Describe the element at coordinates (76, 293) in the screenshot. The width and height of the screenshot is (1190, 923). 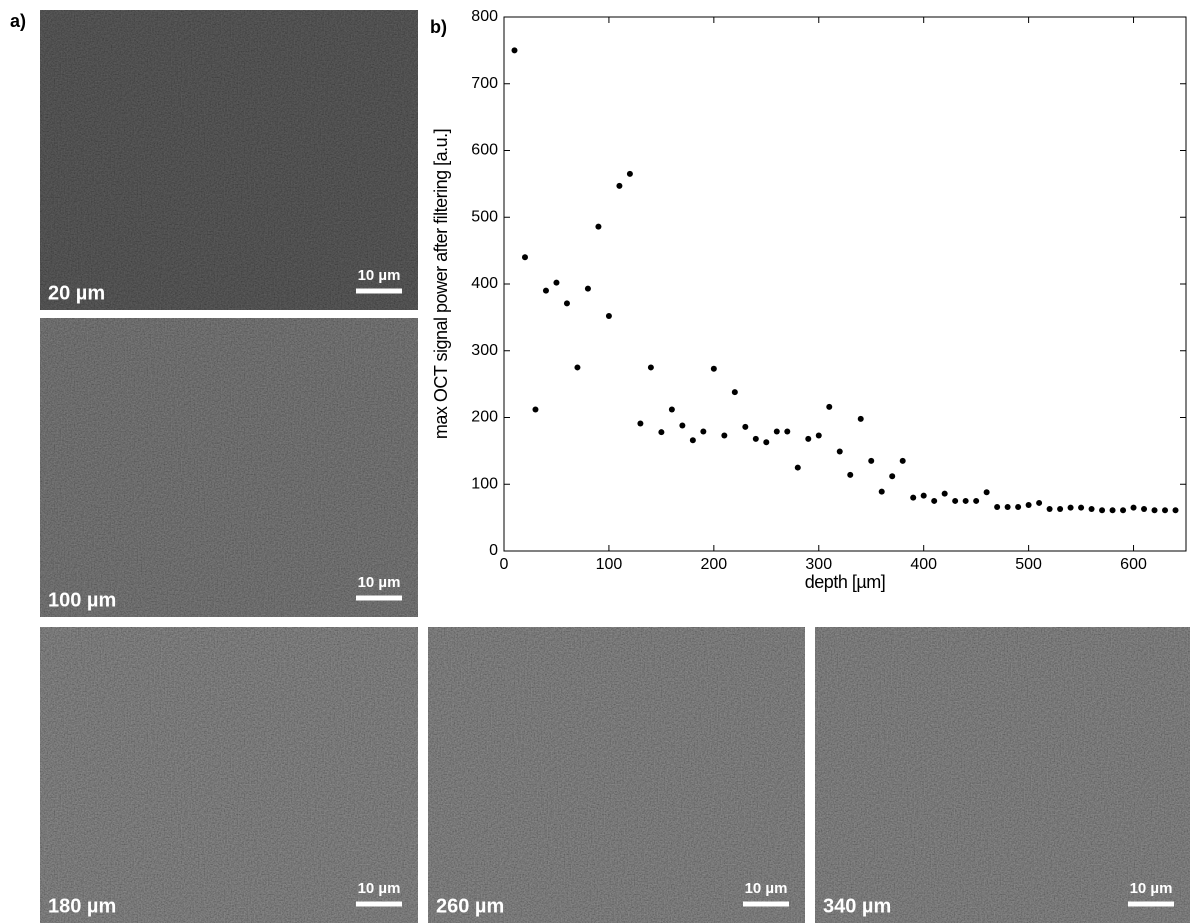
I see `depth-label: 20 µm` at that location.